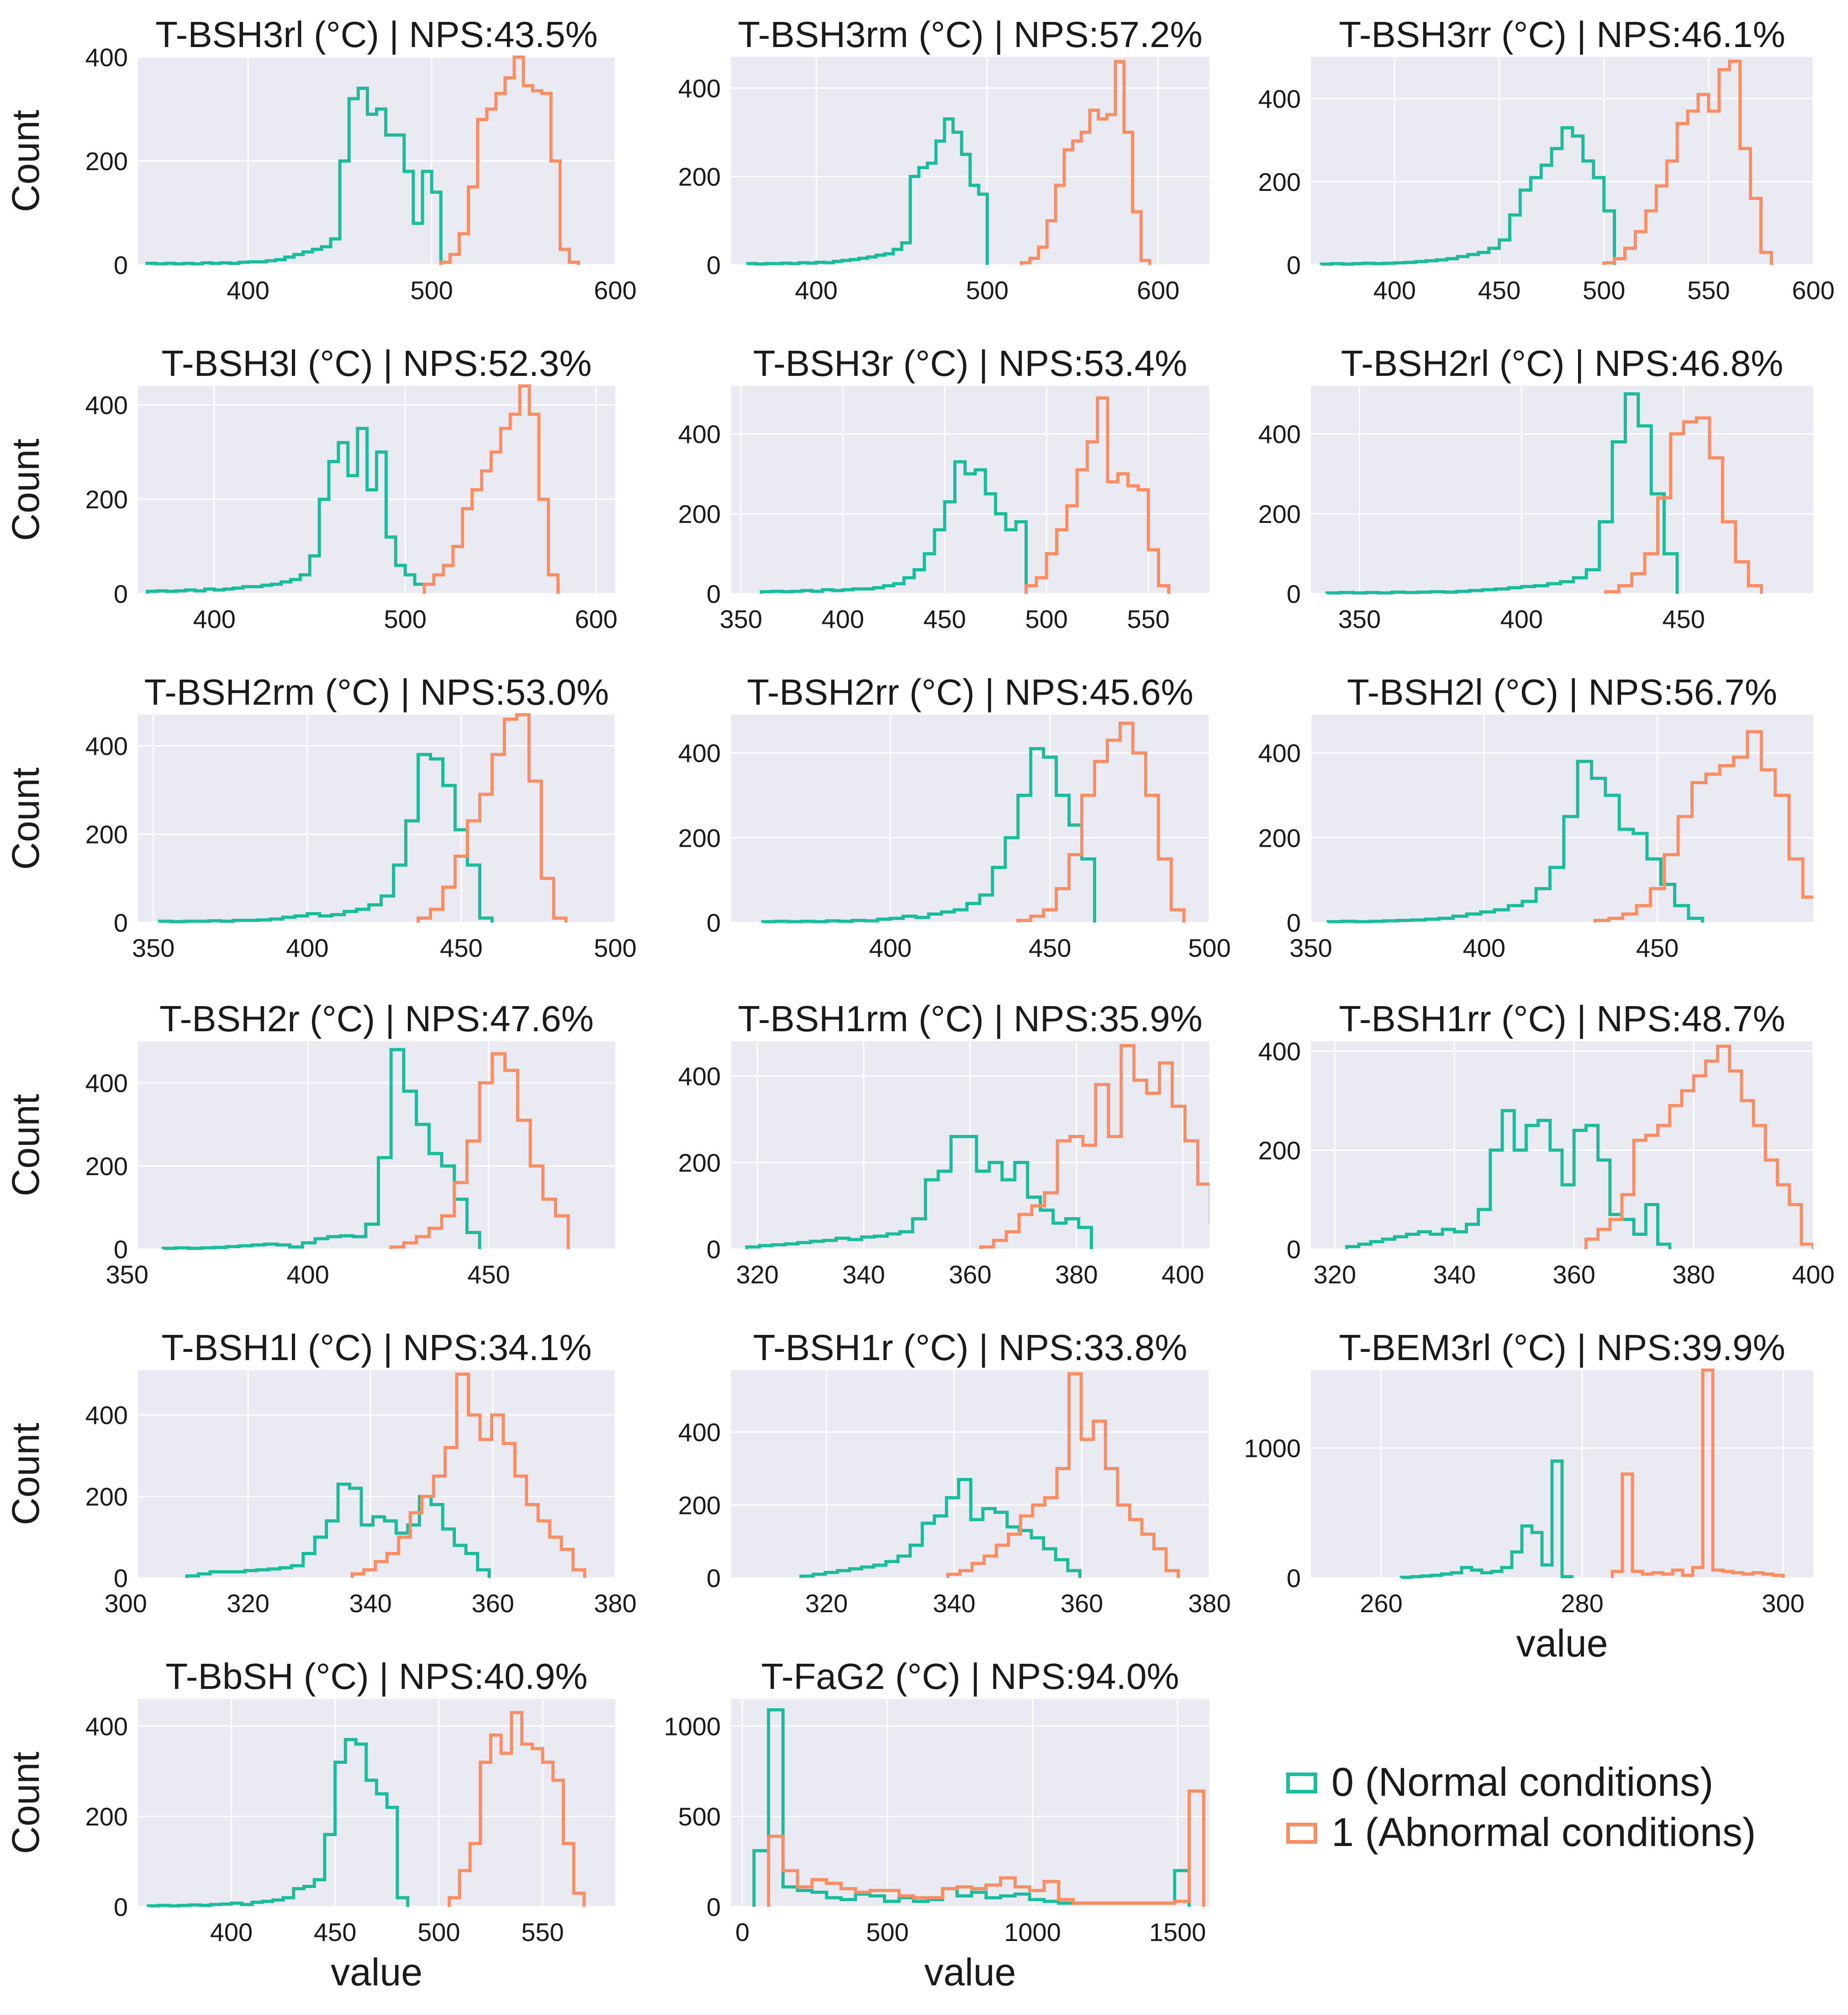 Image resolution: width=1848 pixels, height=2015 pixels. I want to click on legend-swatch-normal, so click(1301, 1782).